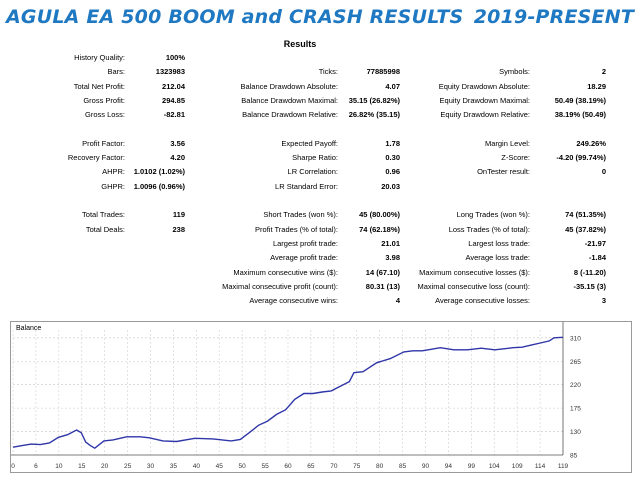 The height and width of the screenshot is (480, 640). I want to click on stat-label: Sharpe Ratio:, so click(315, 158).